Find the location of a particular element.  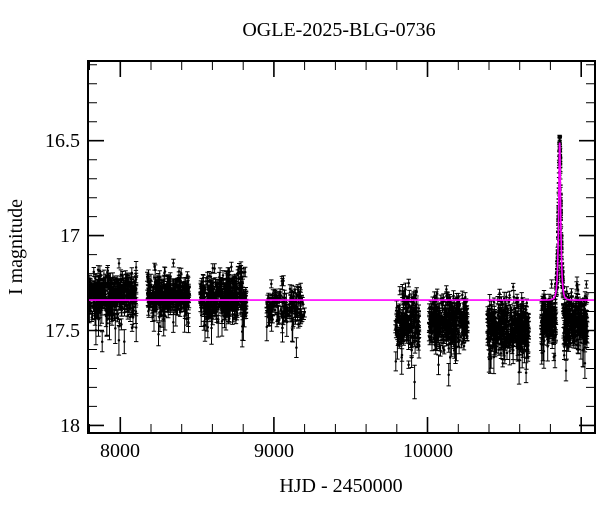

y-tick-label-16.5: 16.5 is located at coordinates (62, 141).